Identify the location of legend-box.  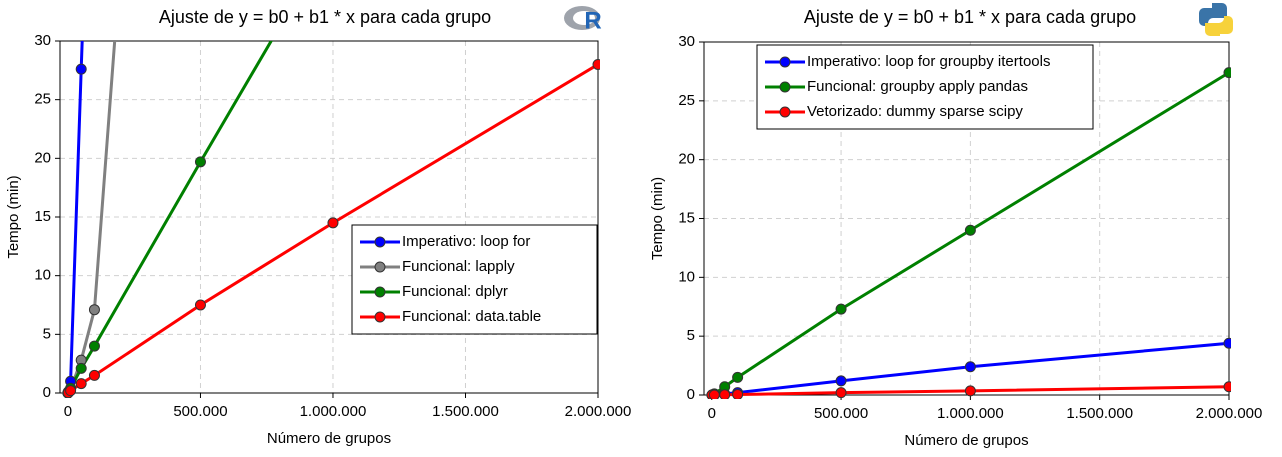
(925, 87).